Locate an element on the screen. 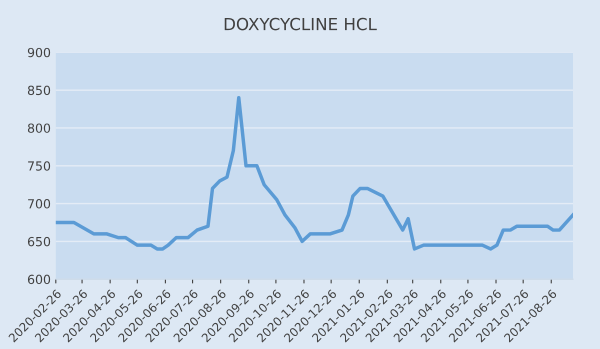 This screenshot has width=600, height=349. y-tick-label: 750 is located at coordinates (39, 166).